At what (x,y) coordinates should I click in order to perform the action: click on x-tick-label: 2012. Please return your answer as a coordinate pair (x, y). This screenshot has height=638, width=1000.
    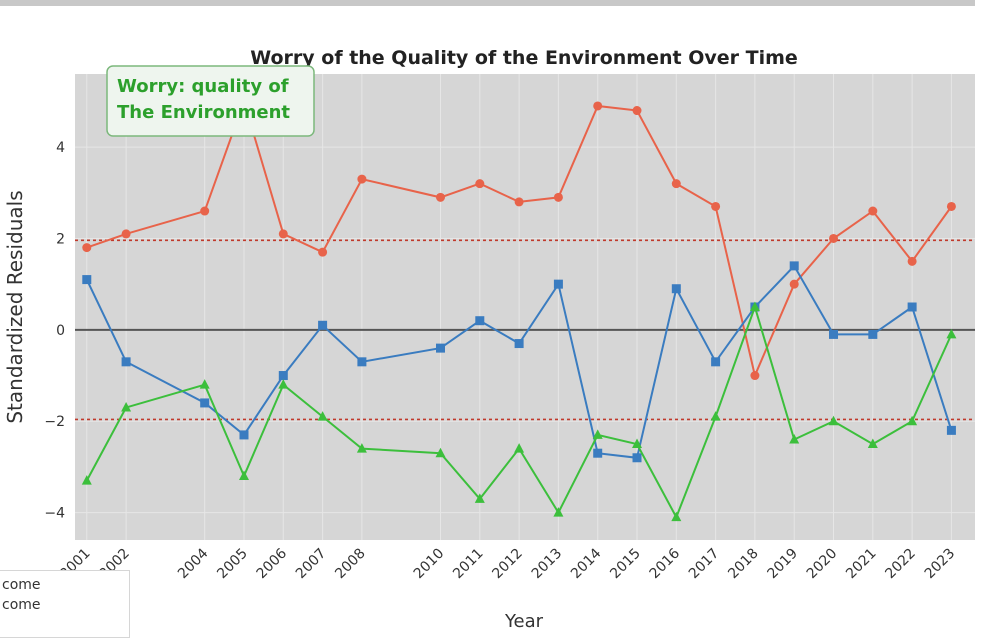
    Looking at the image, I should click on (507, 564).